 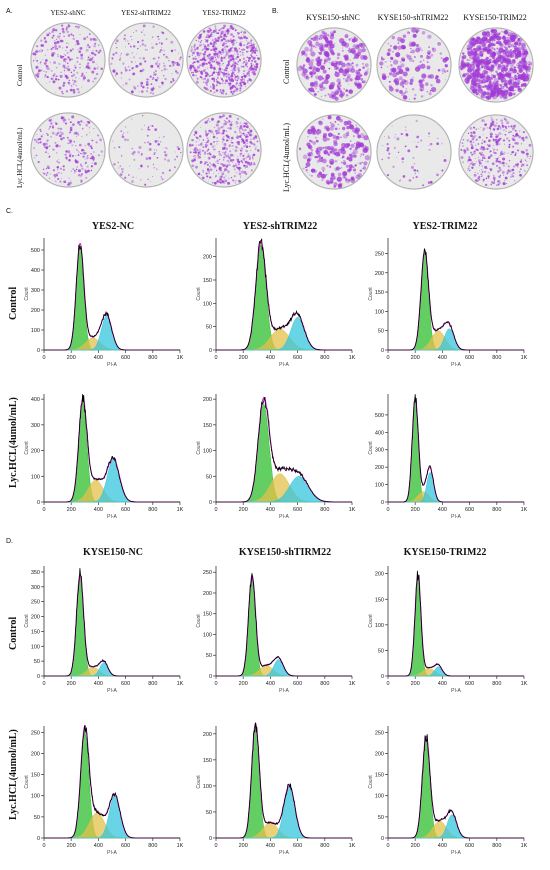 I want to click on y-tick-label: 350, so click(x=35, y=573).